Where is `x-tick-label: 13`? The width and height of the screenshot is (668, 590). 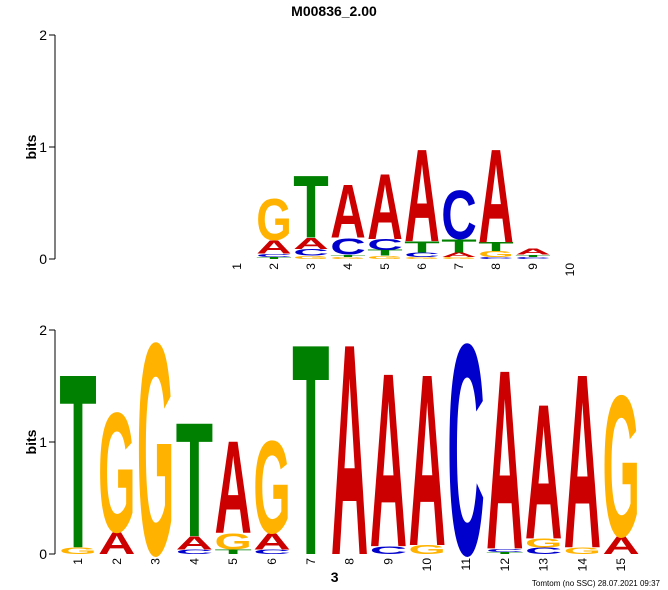
x-tick-label: 13 is located at coordinates (544, 565).